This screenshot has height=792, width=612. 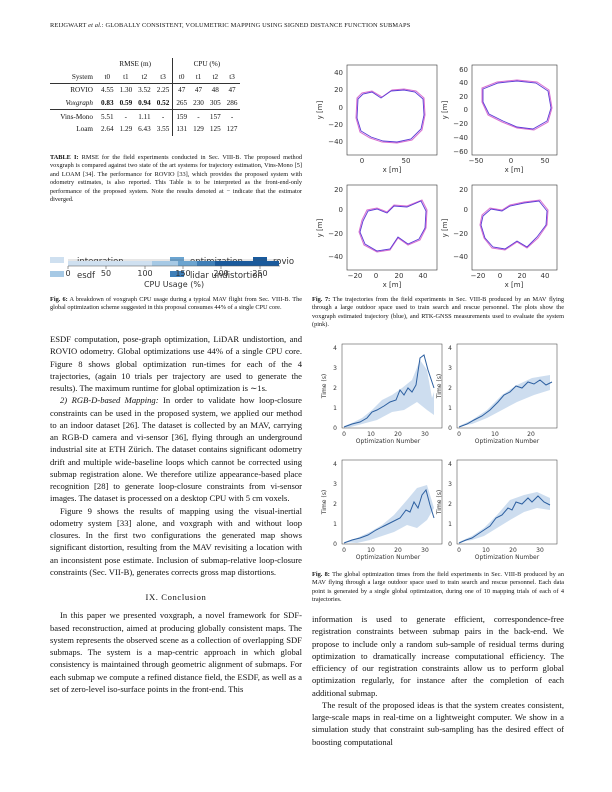 What do you see at coordinates (232, 103) in the screenshot?
I see `table-cell: 286` at bounding box center [232, 103].